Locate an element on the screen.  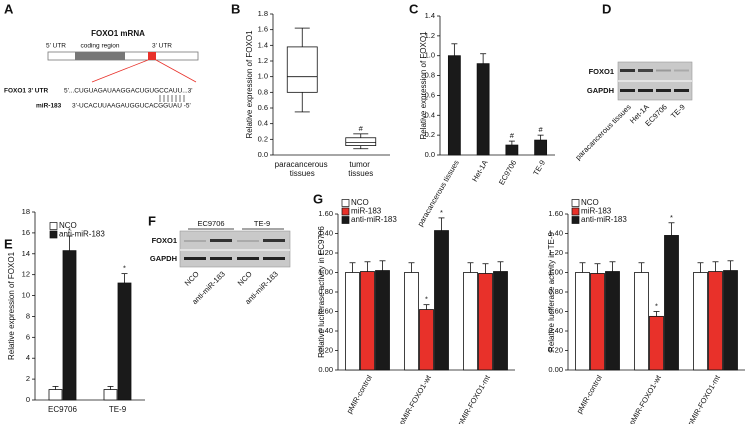
y-tick-label: 10 is located at coordinates (26, 295).